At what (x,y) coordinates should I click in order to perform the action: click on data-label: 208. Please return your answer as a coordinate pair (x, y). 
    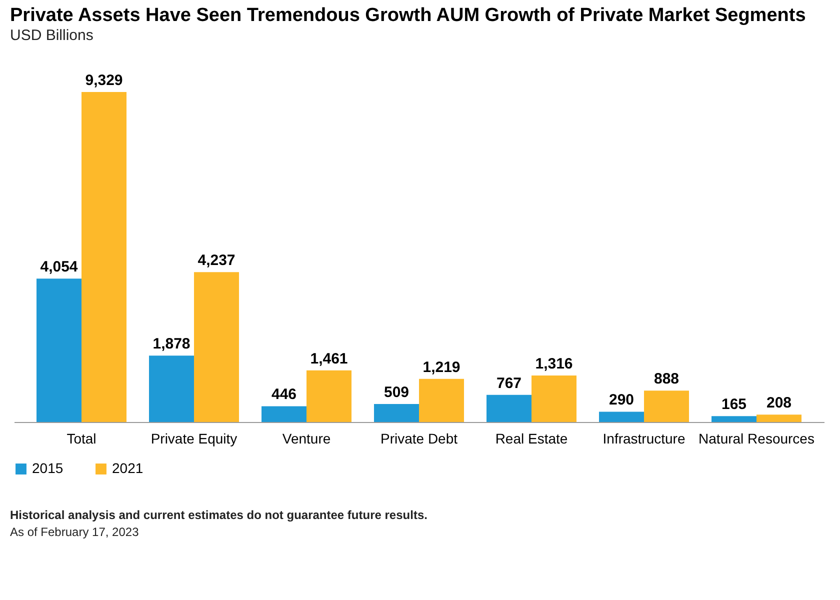
    Looking at the image, I should click on (779, 403).